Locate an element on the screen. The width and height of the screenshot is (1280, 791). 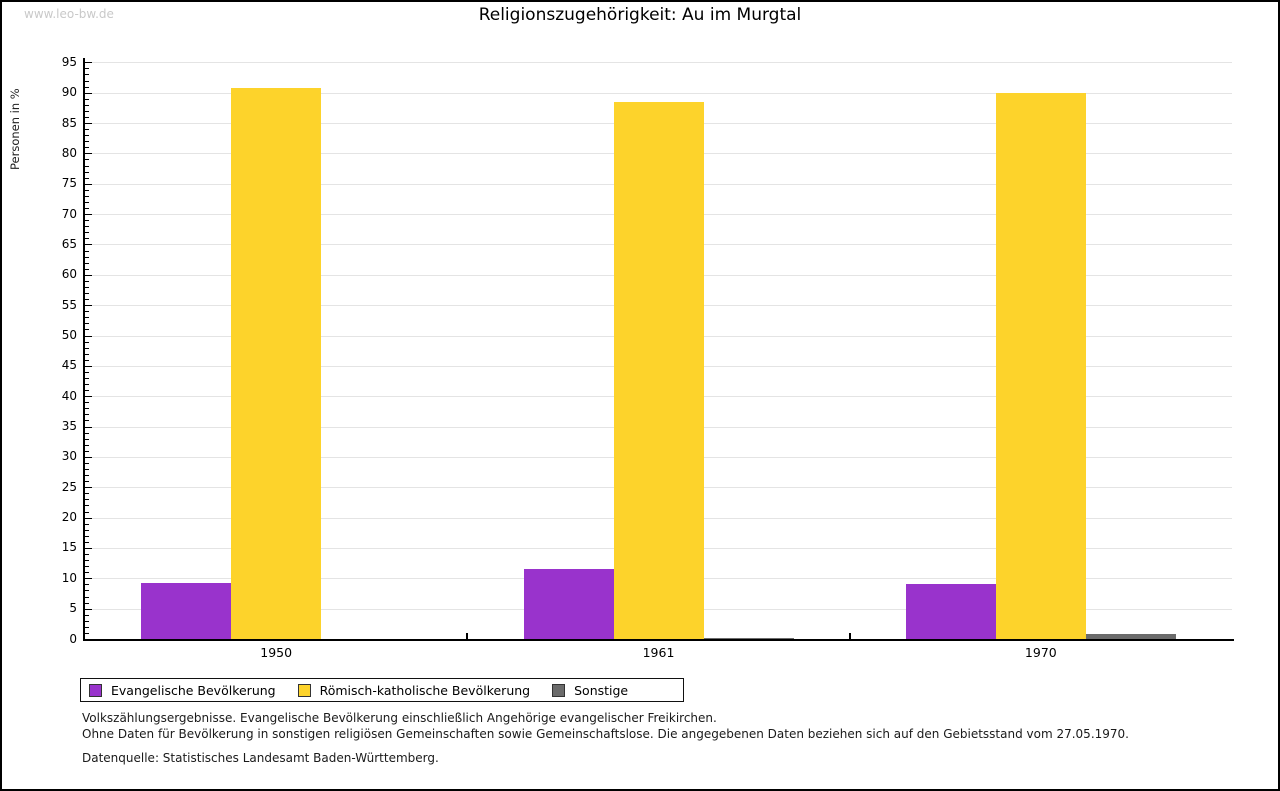
y-tick-label: 25 is located at coordinates (69, 486).